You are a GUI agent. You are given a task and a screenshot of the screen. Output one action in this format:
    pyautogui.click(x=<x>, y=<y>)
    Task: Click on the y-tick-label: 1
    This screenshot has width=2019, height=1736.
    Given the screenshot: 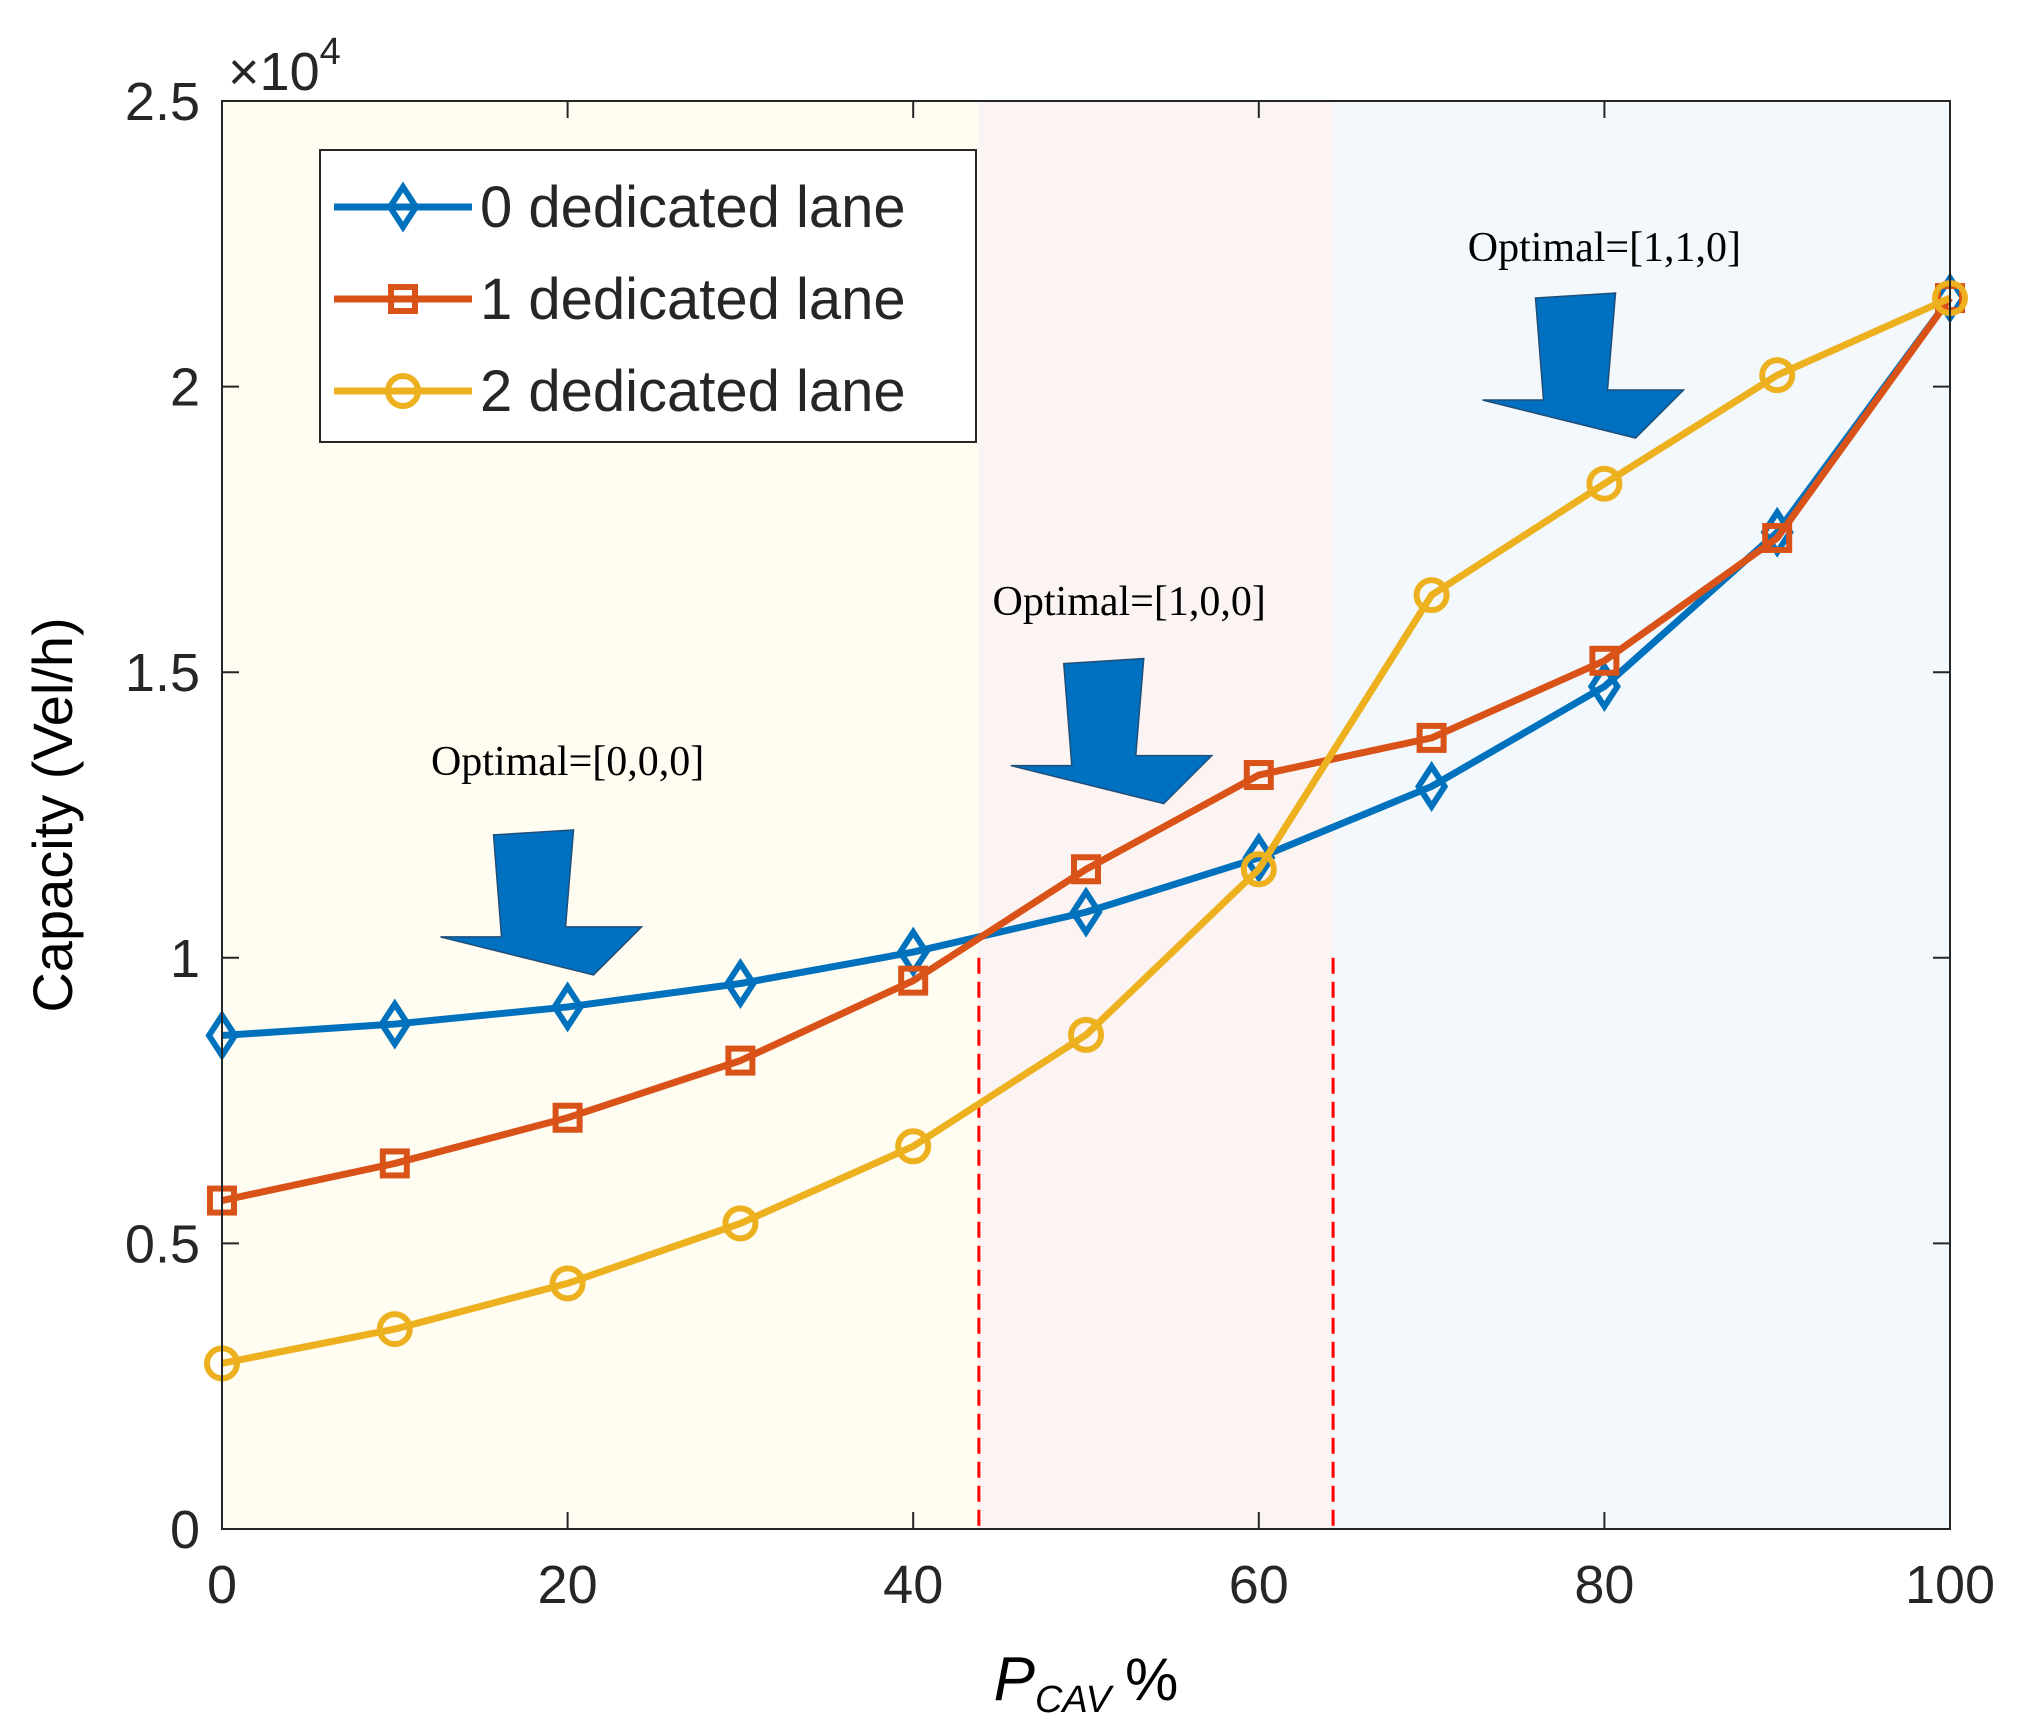 What is the action you would take?
    pyautogui.click(x=185, y=959)
    